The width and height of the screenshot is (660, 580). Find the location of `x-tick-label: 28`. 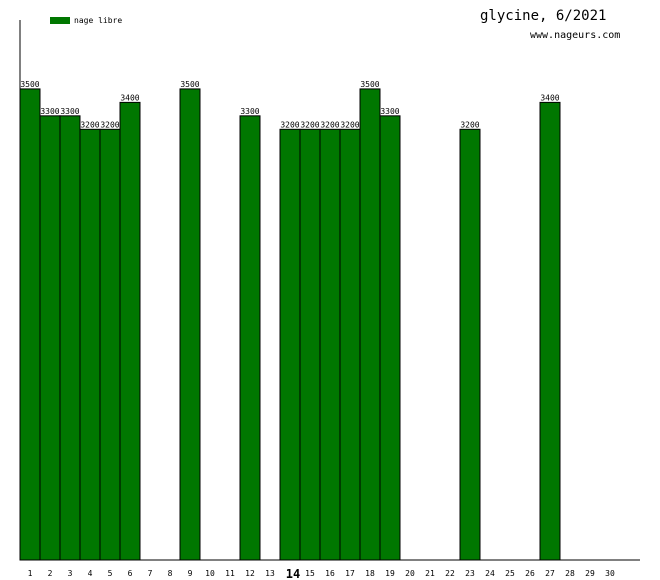

x-tick-label: 28 is located at coordinates (570, 573).